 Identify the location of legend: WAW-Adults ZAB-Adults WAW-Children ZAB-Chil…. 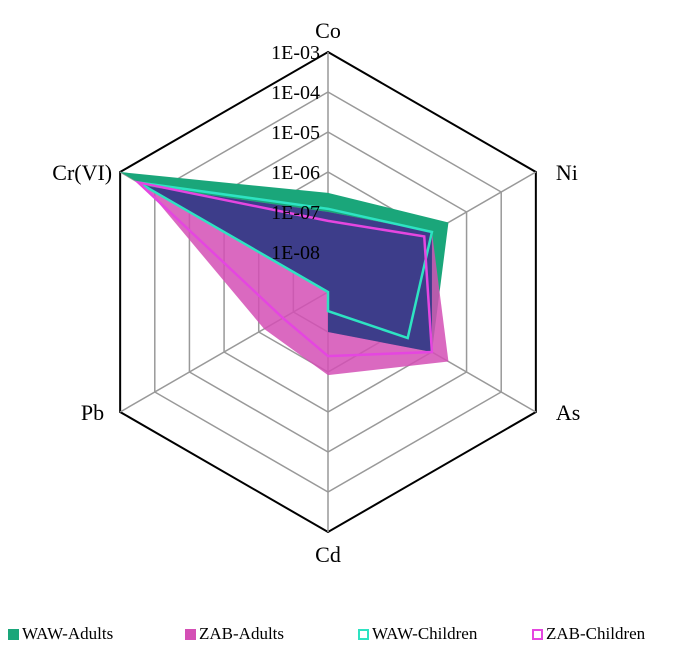
(337, 637).